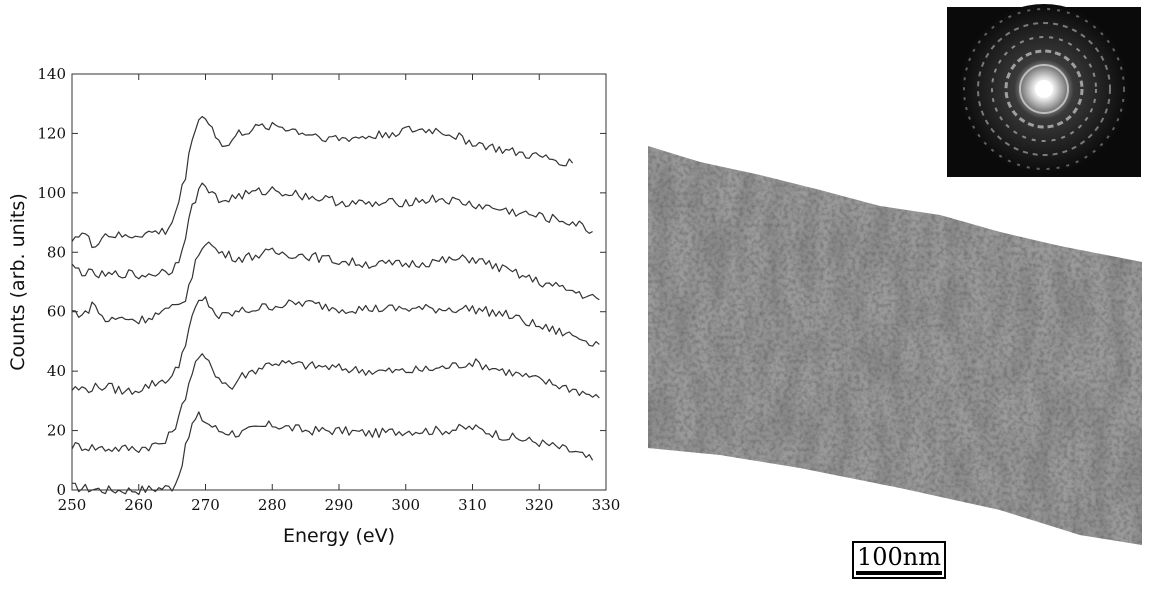 The height and width of the screenshot is (597, 1149). I want to click on x-tick-label: 270, so click(205, 505).